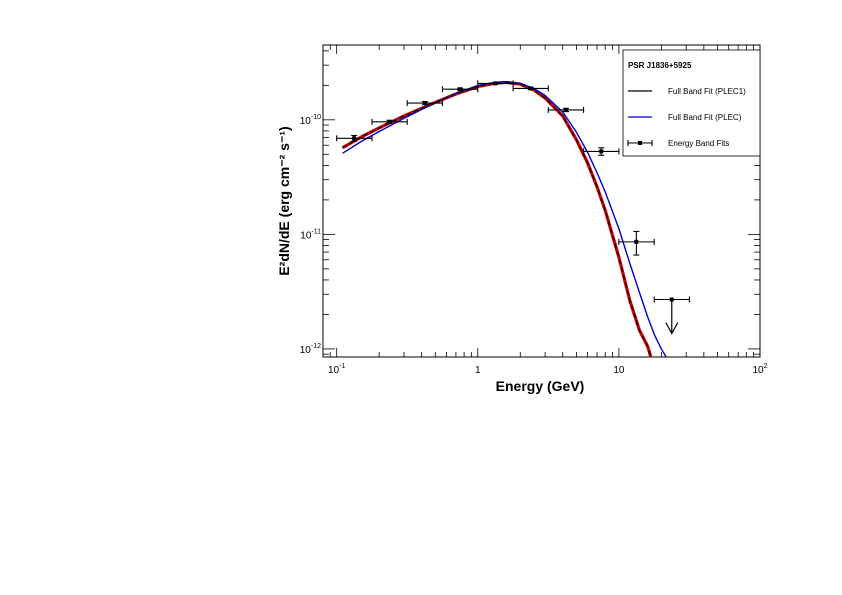  What do you see at coordinates (284, 200) in the screenshot?
I see `y-axis-title: E²dN/dE (erg cm⁻² s⁻¹)` at bounding box center [284, 200].